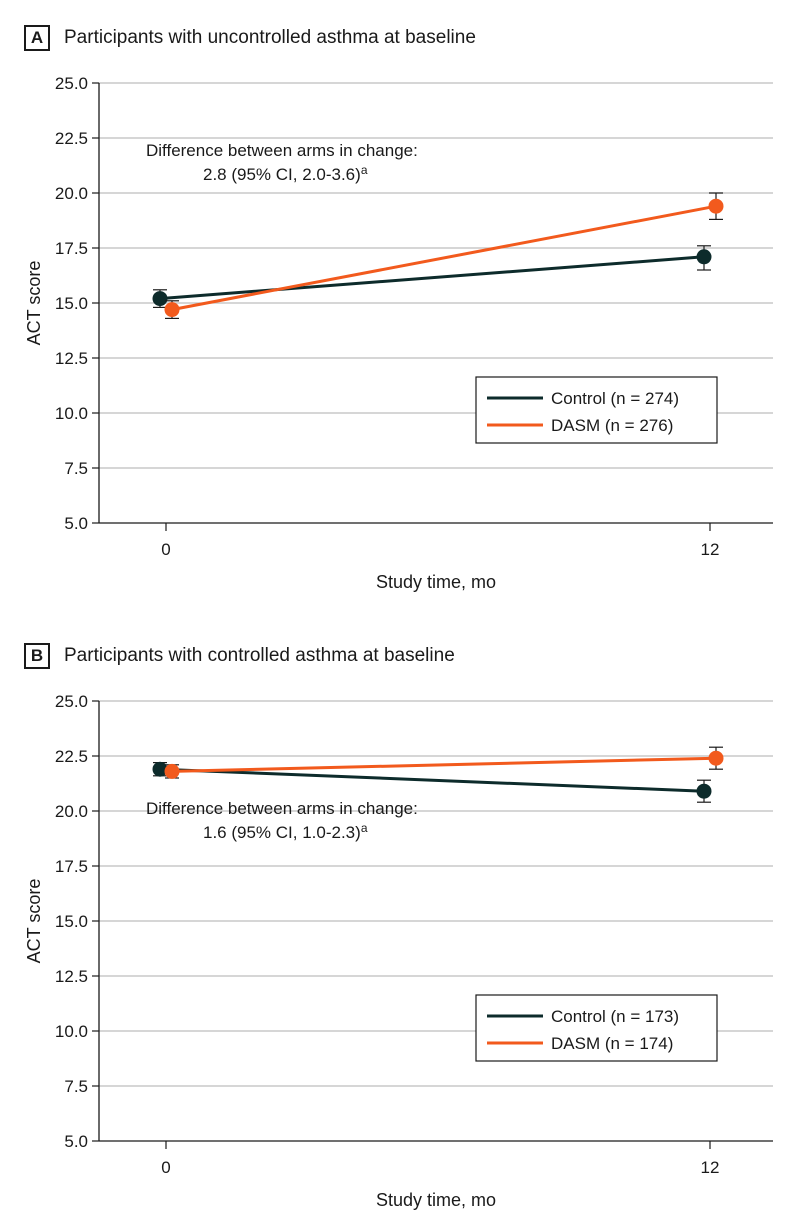  Describe the element at coordinates (364, 170) in the screenshot. I see `chart-a-annotation-superscript: a` at that location.